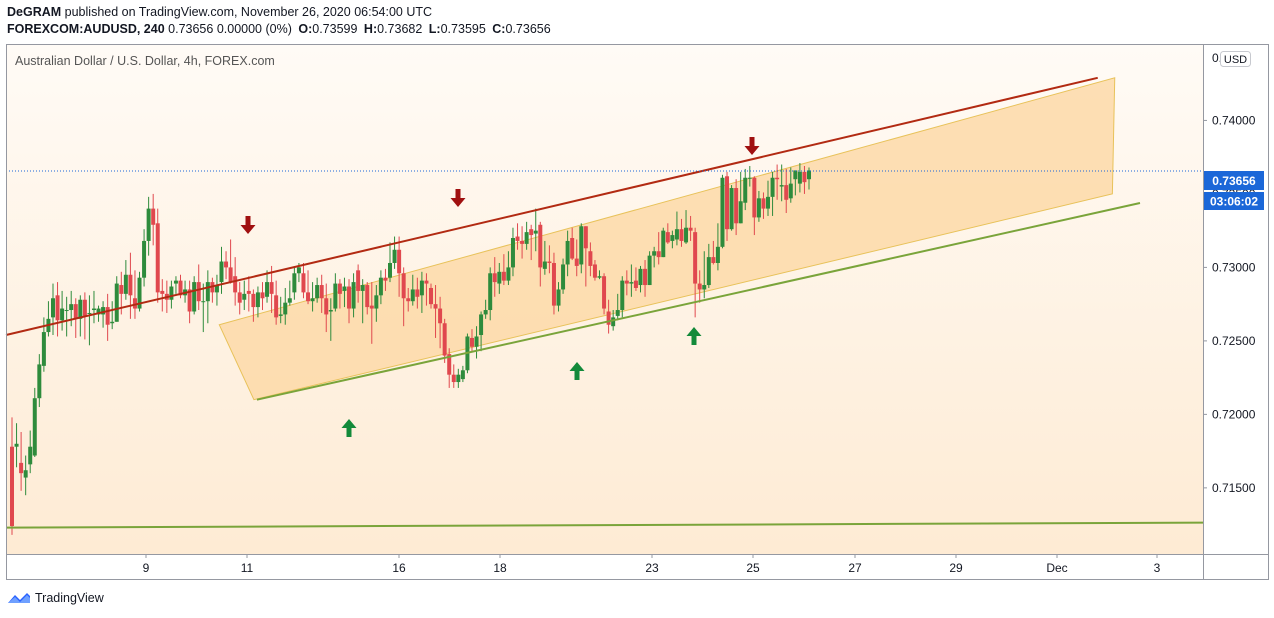 Image resolution: width=1274 pixels, height=618 pixels. I want to click on symbol-label: FOREXCOM:AUDUSD, 240, so click(86, 29).